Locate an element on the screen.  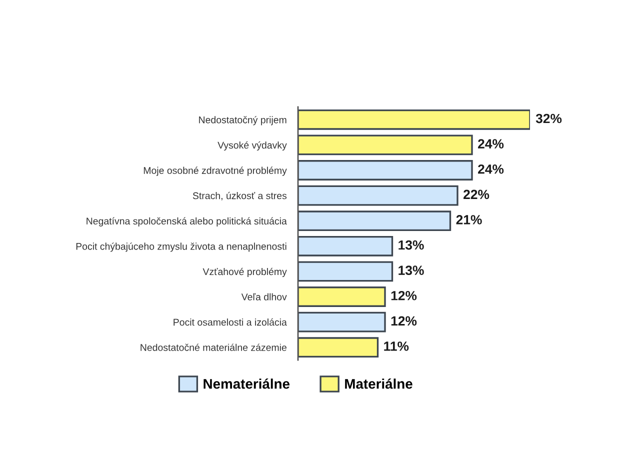
y-tick-label: Vysoké výdavky is located at coordinates (252, 146).